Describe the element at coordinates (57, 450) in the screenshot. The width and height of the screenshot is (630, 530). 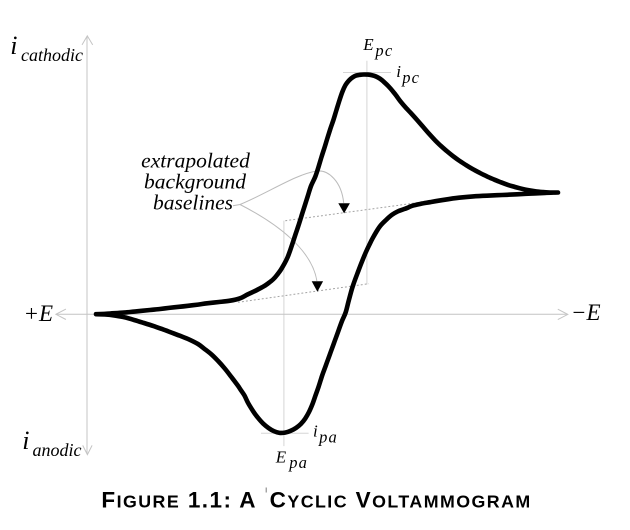
I see `svg-text: anodic` at that location.